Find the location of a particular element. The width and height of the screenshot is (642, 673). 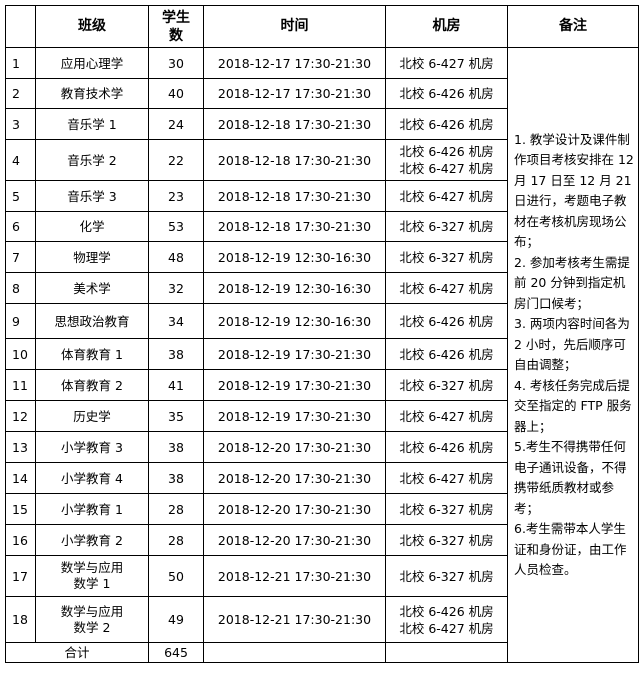

class-name: 音乐学 2 is located at coordinates (92, 160).